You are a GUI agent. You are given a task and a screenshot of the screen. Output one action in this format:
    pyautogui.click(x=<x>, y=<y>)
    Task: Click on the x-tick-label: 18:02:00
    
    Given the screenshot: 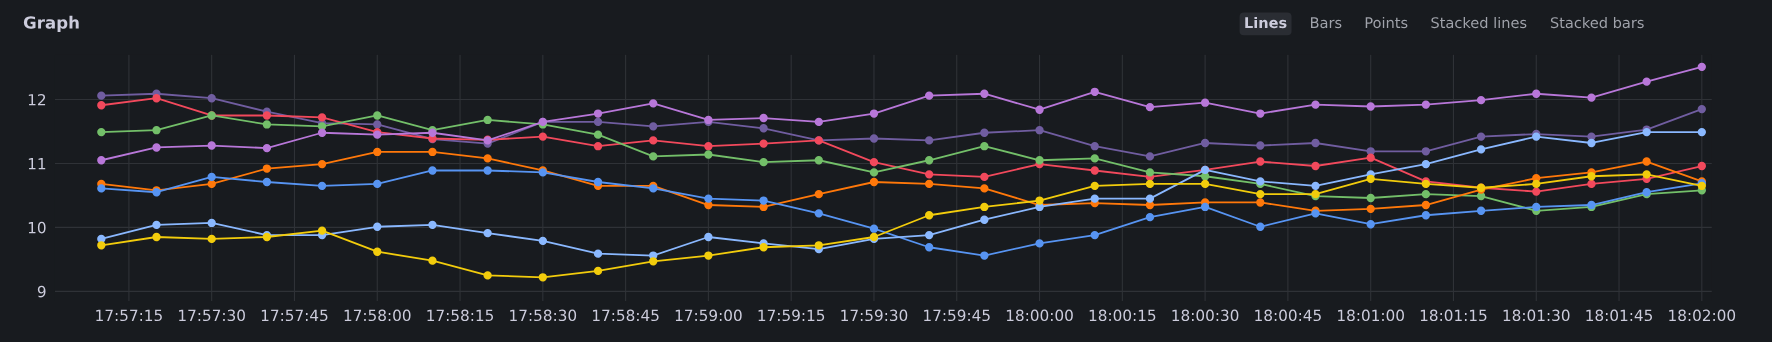 What is the action you would take?
    pyautogui.click(x=1702, y=315)
    